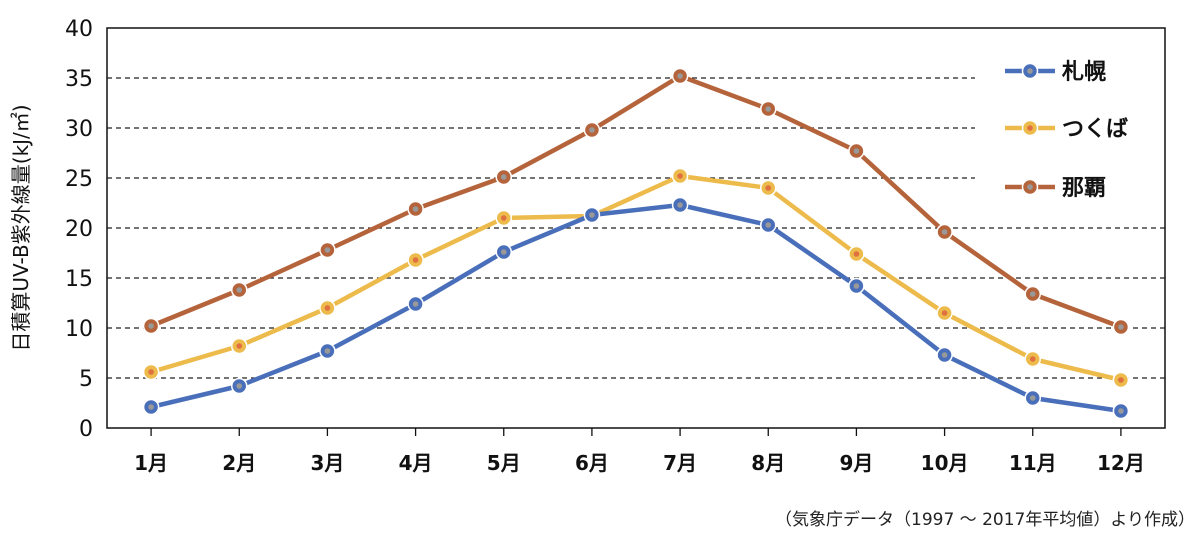 This screenshot has width=1200, height=542. I want to click on source-note: （気象庁データ（1997 ～ 2017年平均値）より作成）, so click(985, 519).